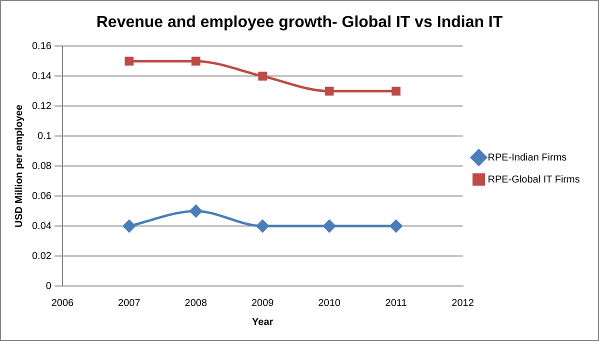  I want to click on chart-title: Revenue and employee growth- Global IT vs Indian IT, so click(299, 23).